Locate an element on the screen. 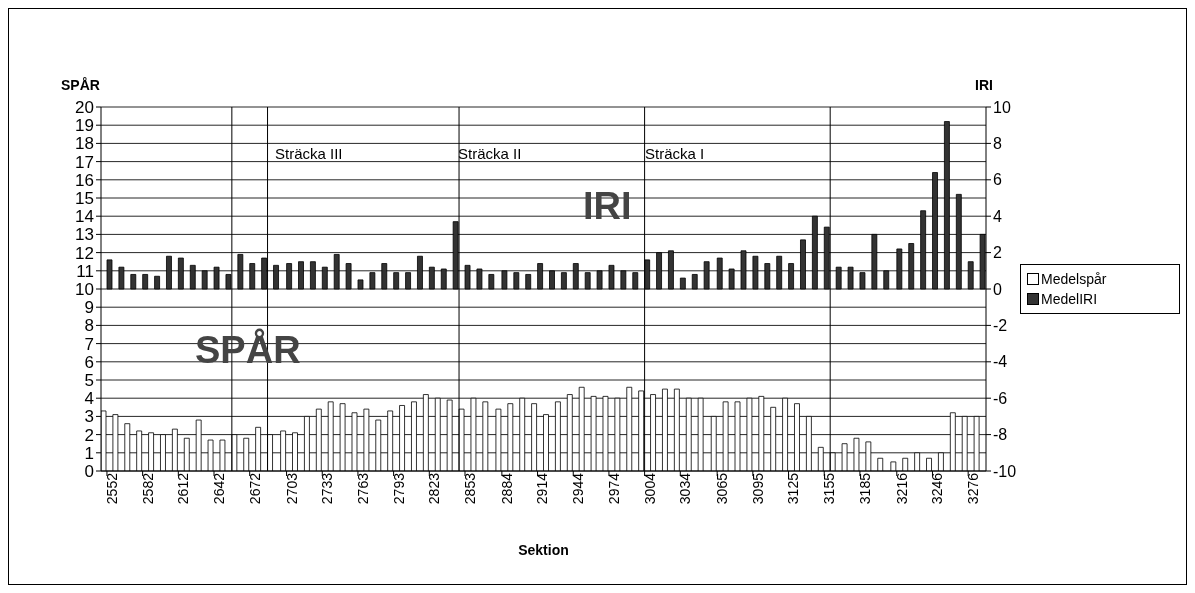 Image resolution: width=1195 pixels, height=593 pixels. y-tick-label: 6 is located at coordinates (89, 362).